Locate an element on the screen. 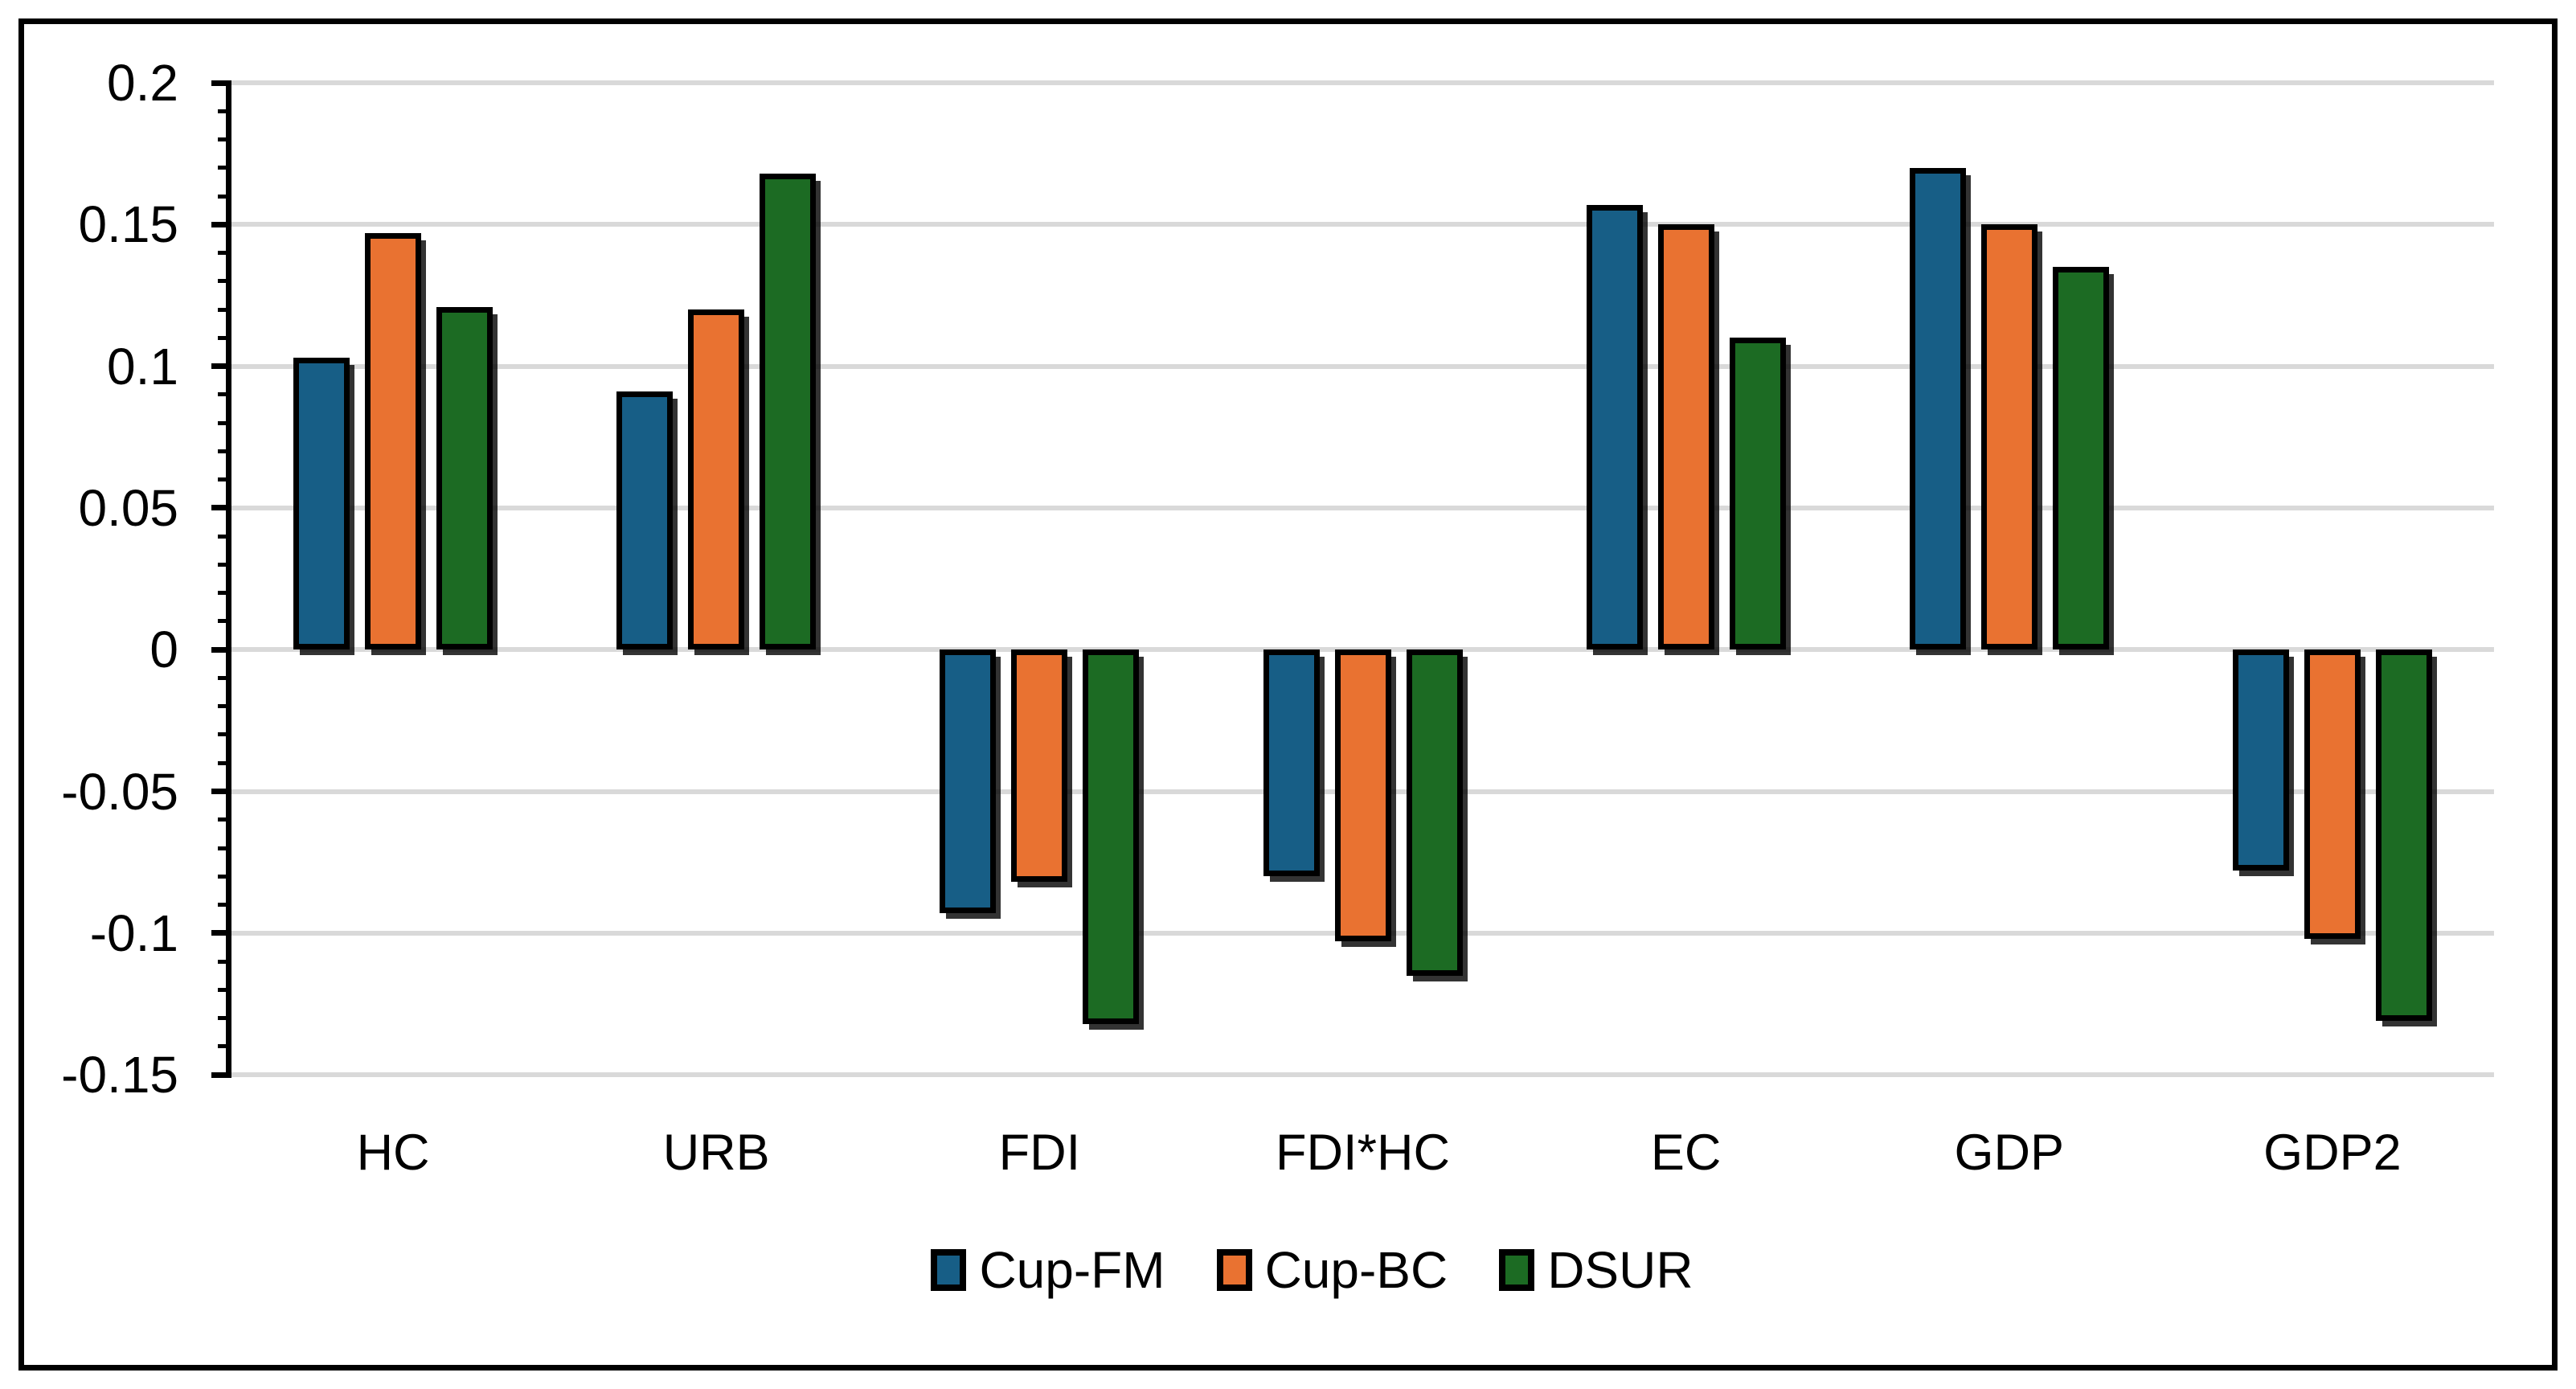 Image resolution: width=2576 pixels, height=1389 pixels. y-tick-label--0.1: -0.1 is located at coordinates (133, 932).